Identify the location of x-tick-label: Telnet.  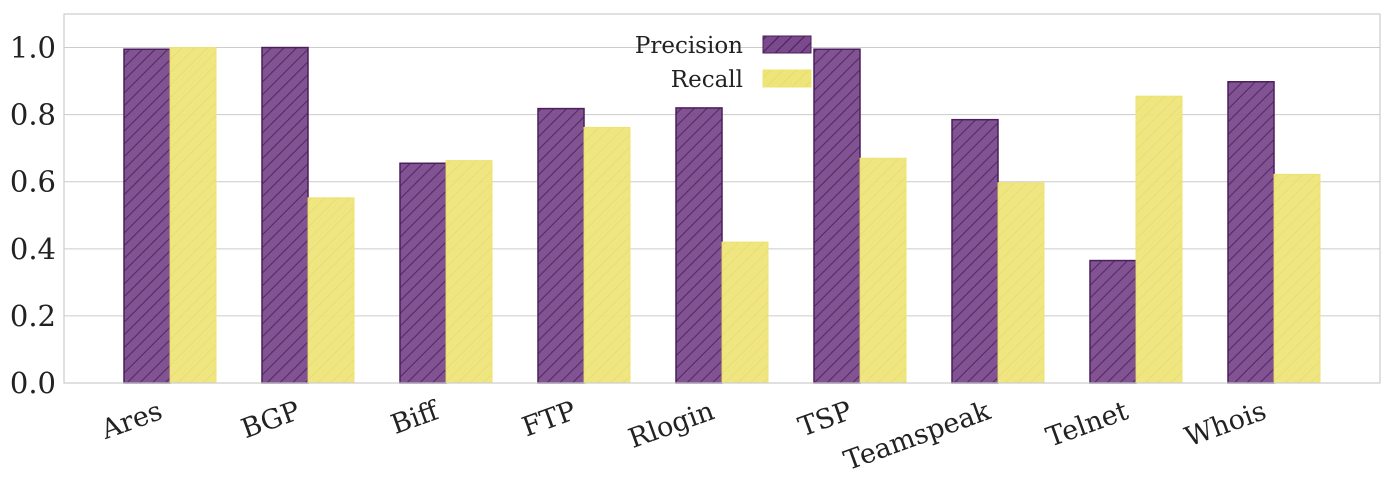
(1087, 424).